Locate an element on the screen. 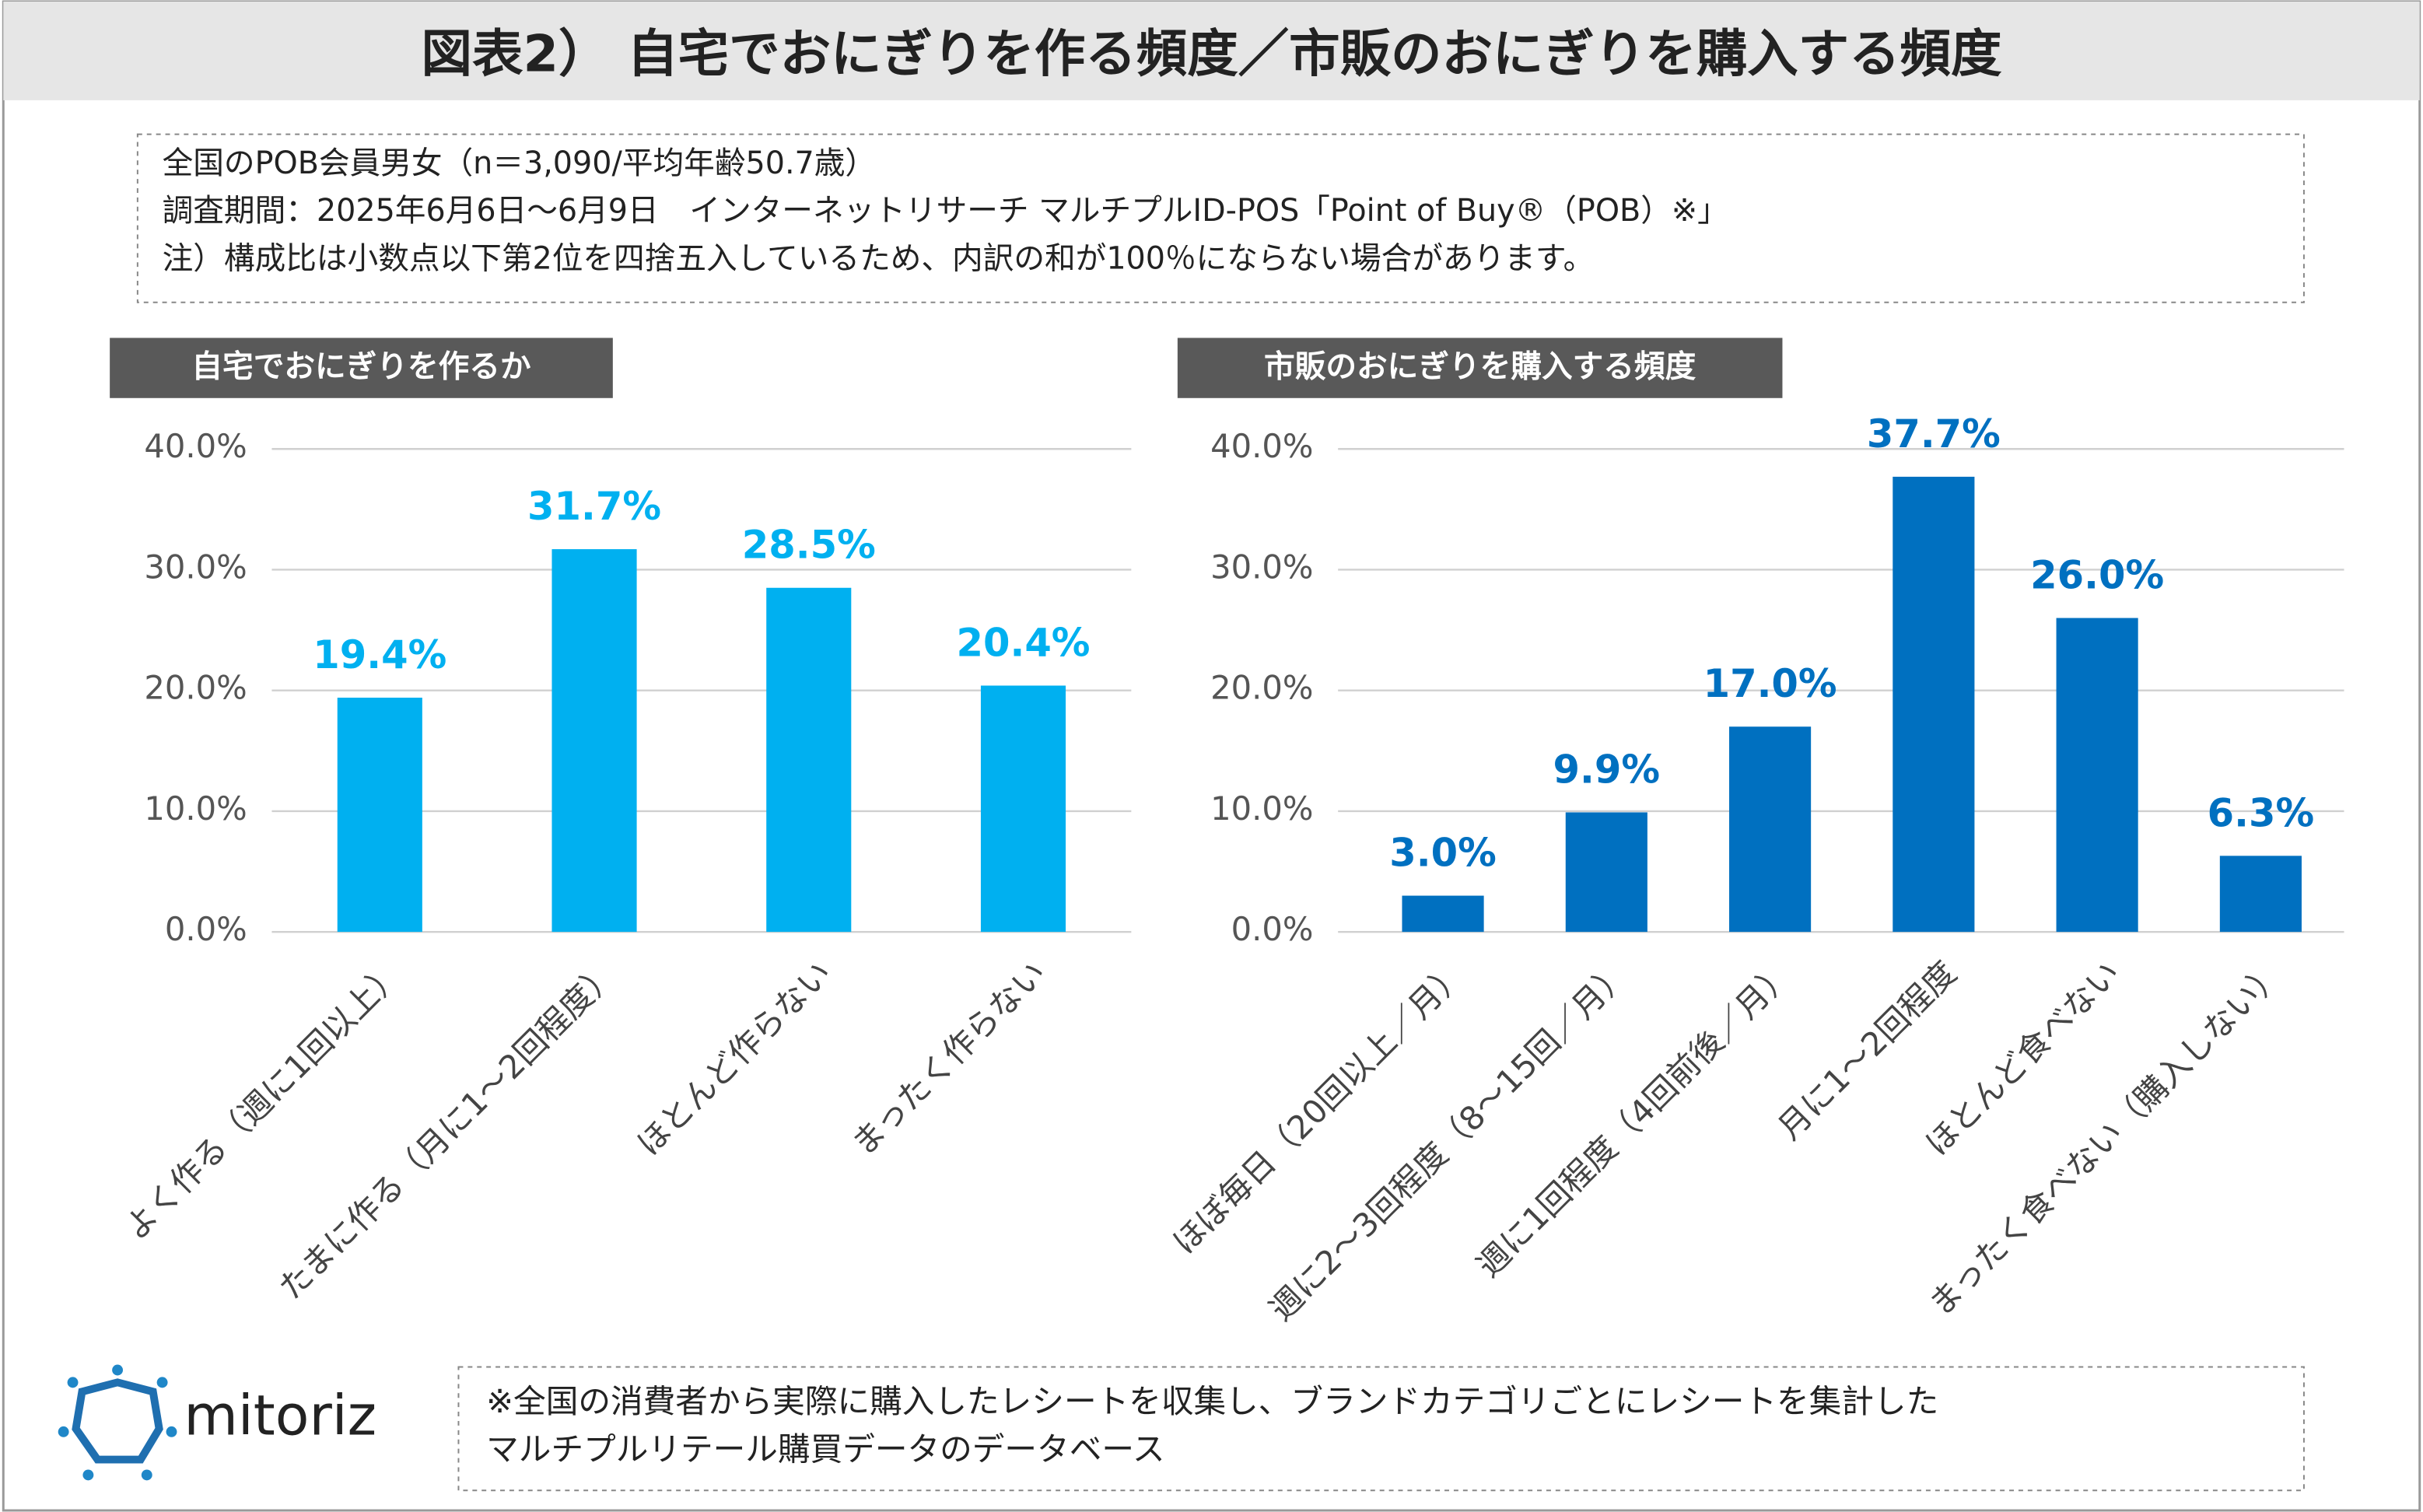 Image resolution: width=2423 pixels, height=1512 pixels. footnote: マルチプルリテール購買データのデータベース is located at coordinates (825, 1449).